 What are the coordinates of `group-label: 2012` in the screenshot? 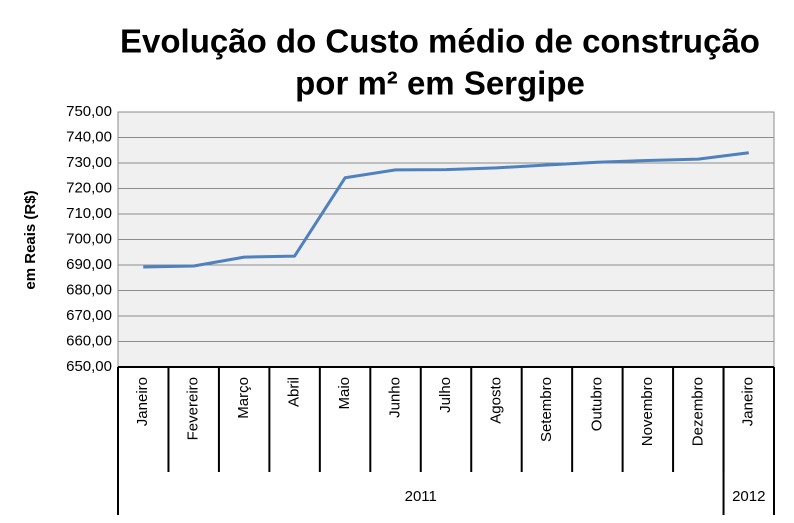 It's located at (748, 496).